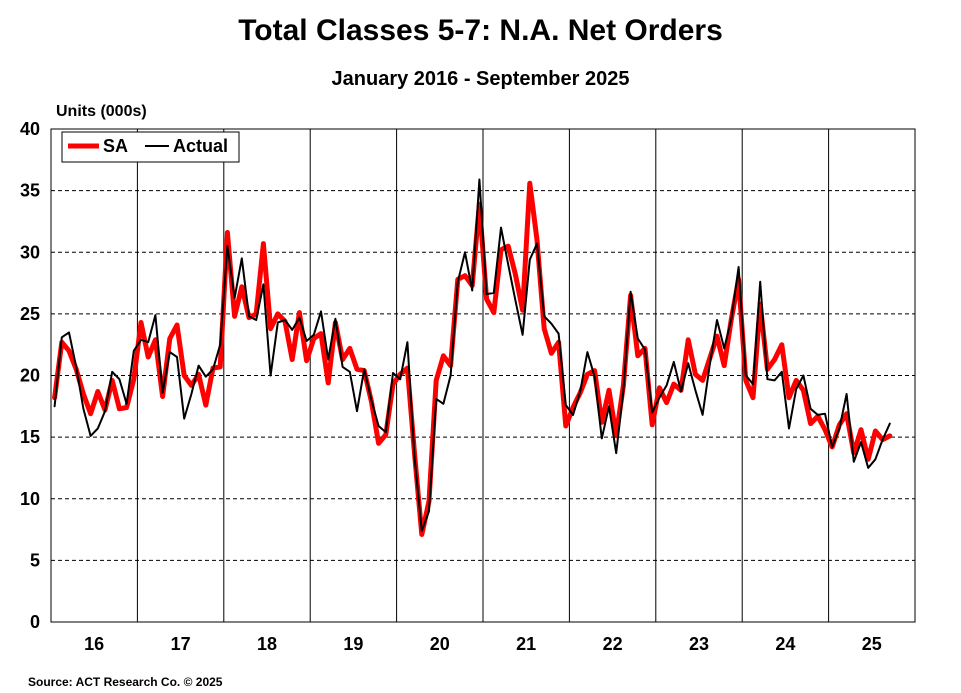  Describe the element at coordinates (30, 437) in the screenshot. I see `y-tick-label: 15` at that location.